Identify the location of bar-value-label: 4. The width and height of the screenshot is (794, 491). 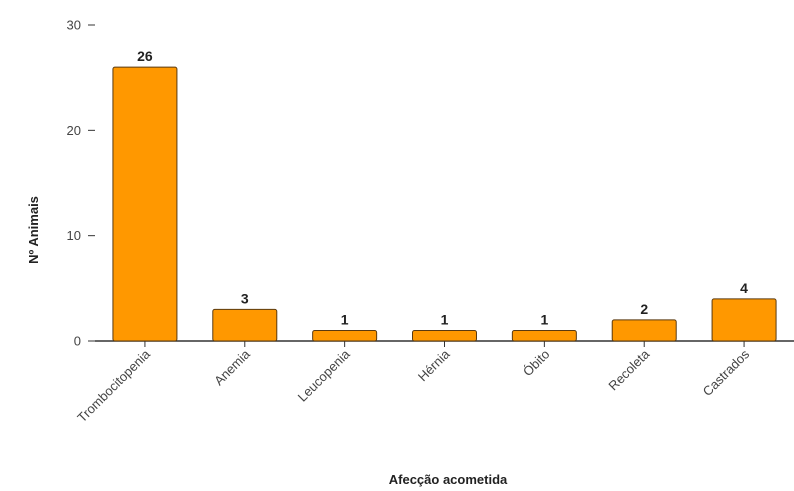
(744, 288).